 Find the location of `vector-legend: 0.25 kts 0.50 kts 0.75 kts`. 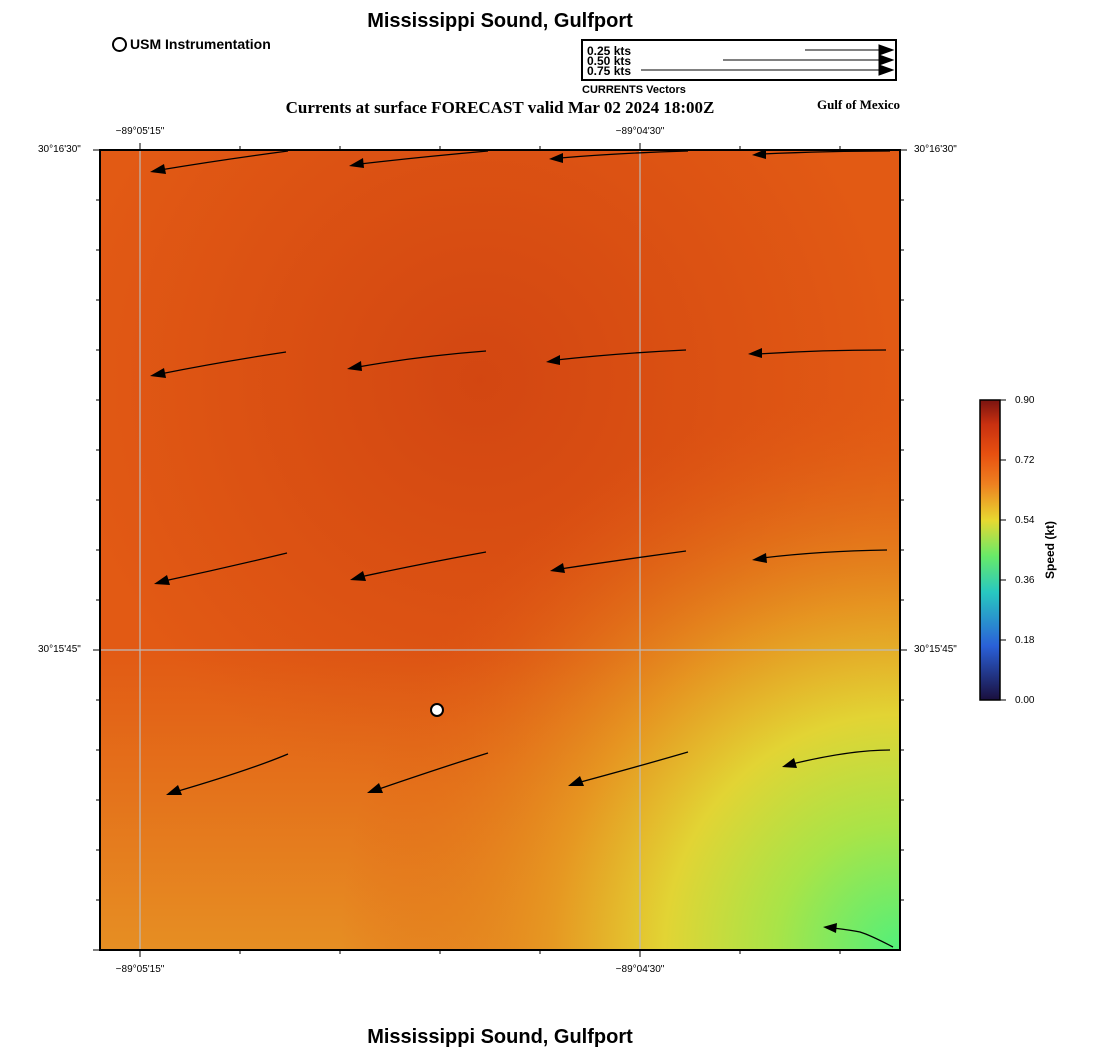

vector-legend: 0.25 kts 0.50 kts 0.75 kts is located at coordinates (739, 60).